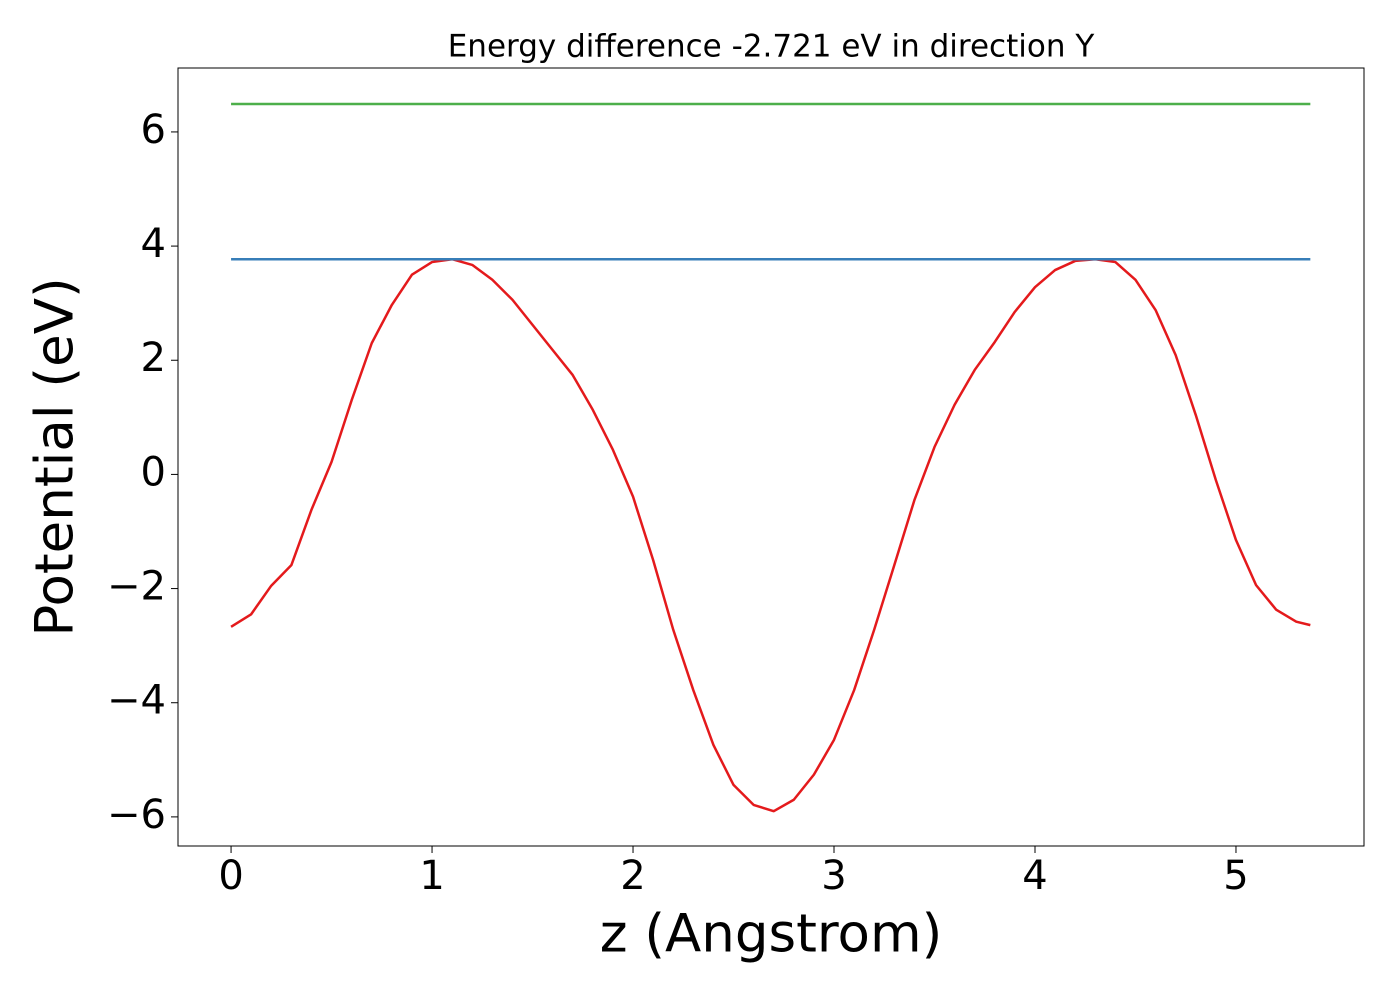 The image size is (1400, 1000). What do you see at coordinates (136, 815) in the screenshot?
I see `y-tick-label: −6` at bounding box center [136, 815].